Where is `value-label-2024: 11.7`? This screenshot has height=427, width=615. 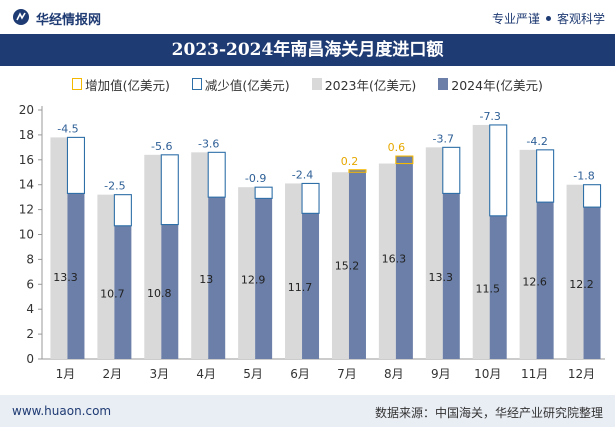
value-label-2024: 11.7 is located at coordinates (300, 287).